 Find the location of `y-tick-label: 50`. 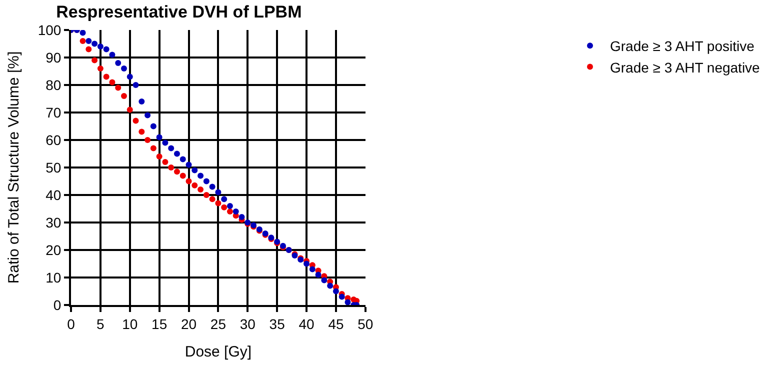

y-tick-label: 50 is located at coordinates (54, 167).